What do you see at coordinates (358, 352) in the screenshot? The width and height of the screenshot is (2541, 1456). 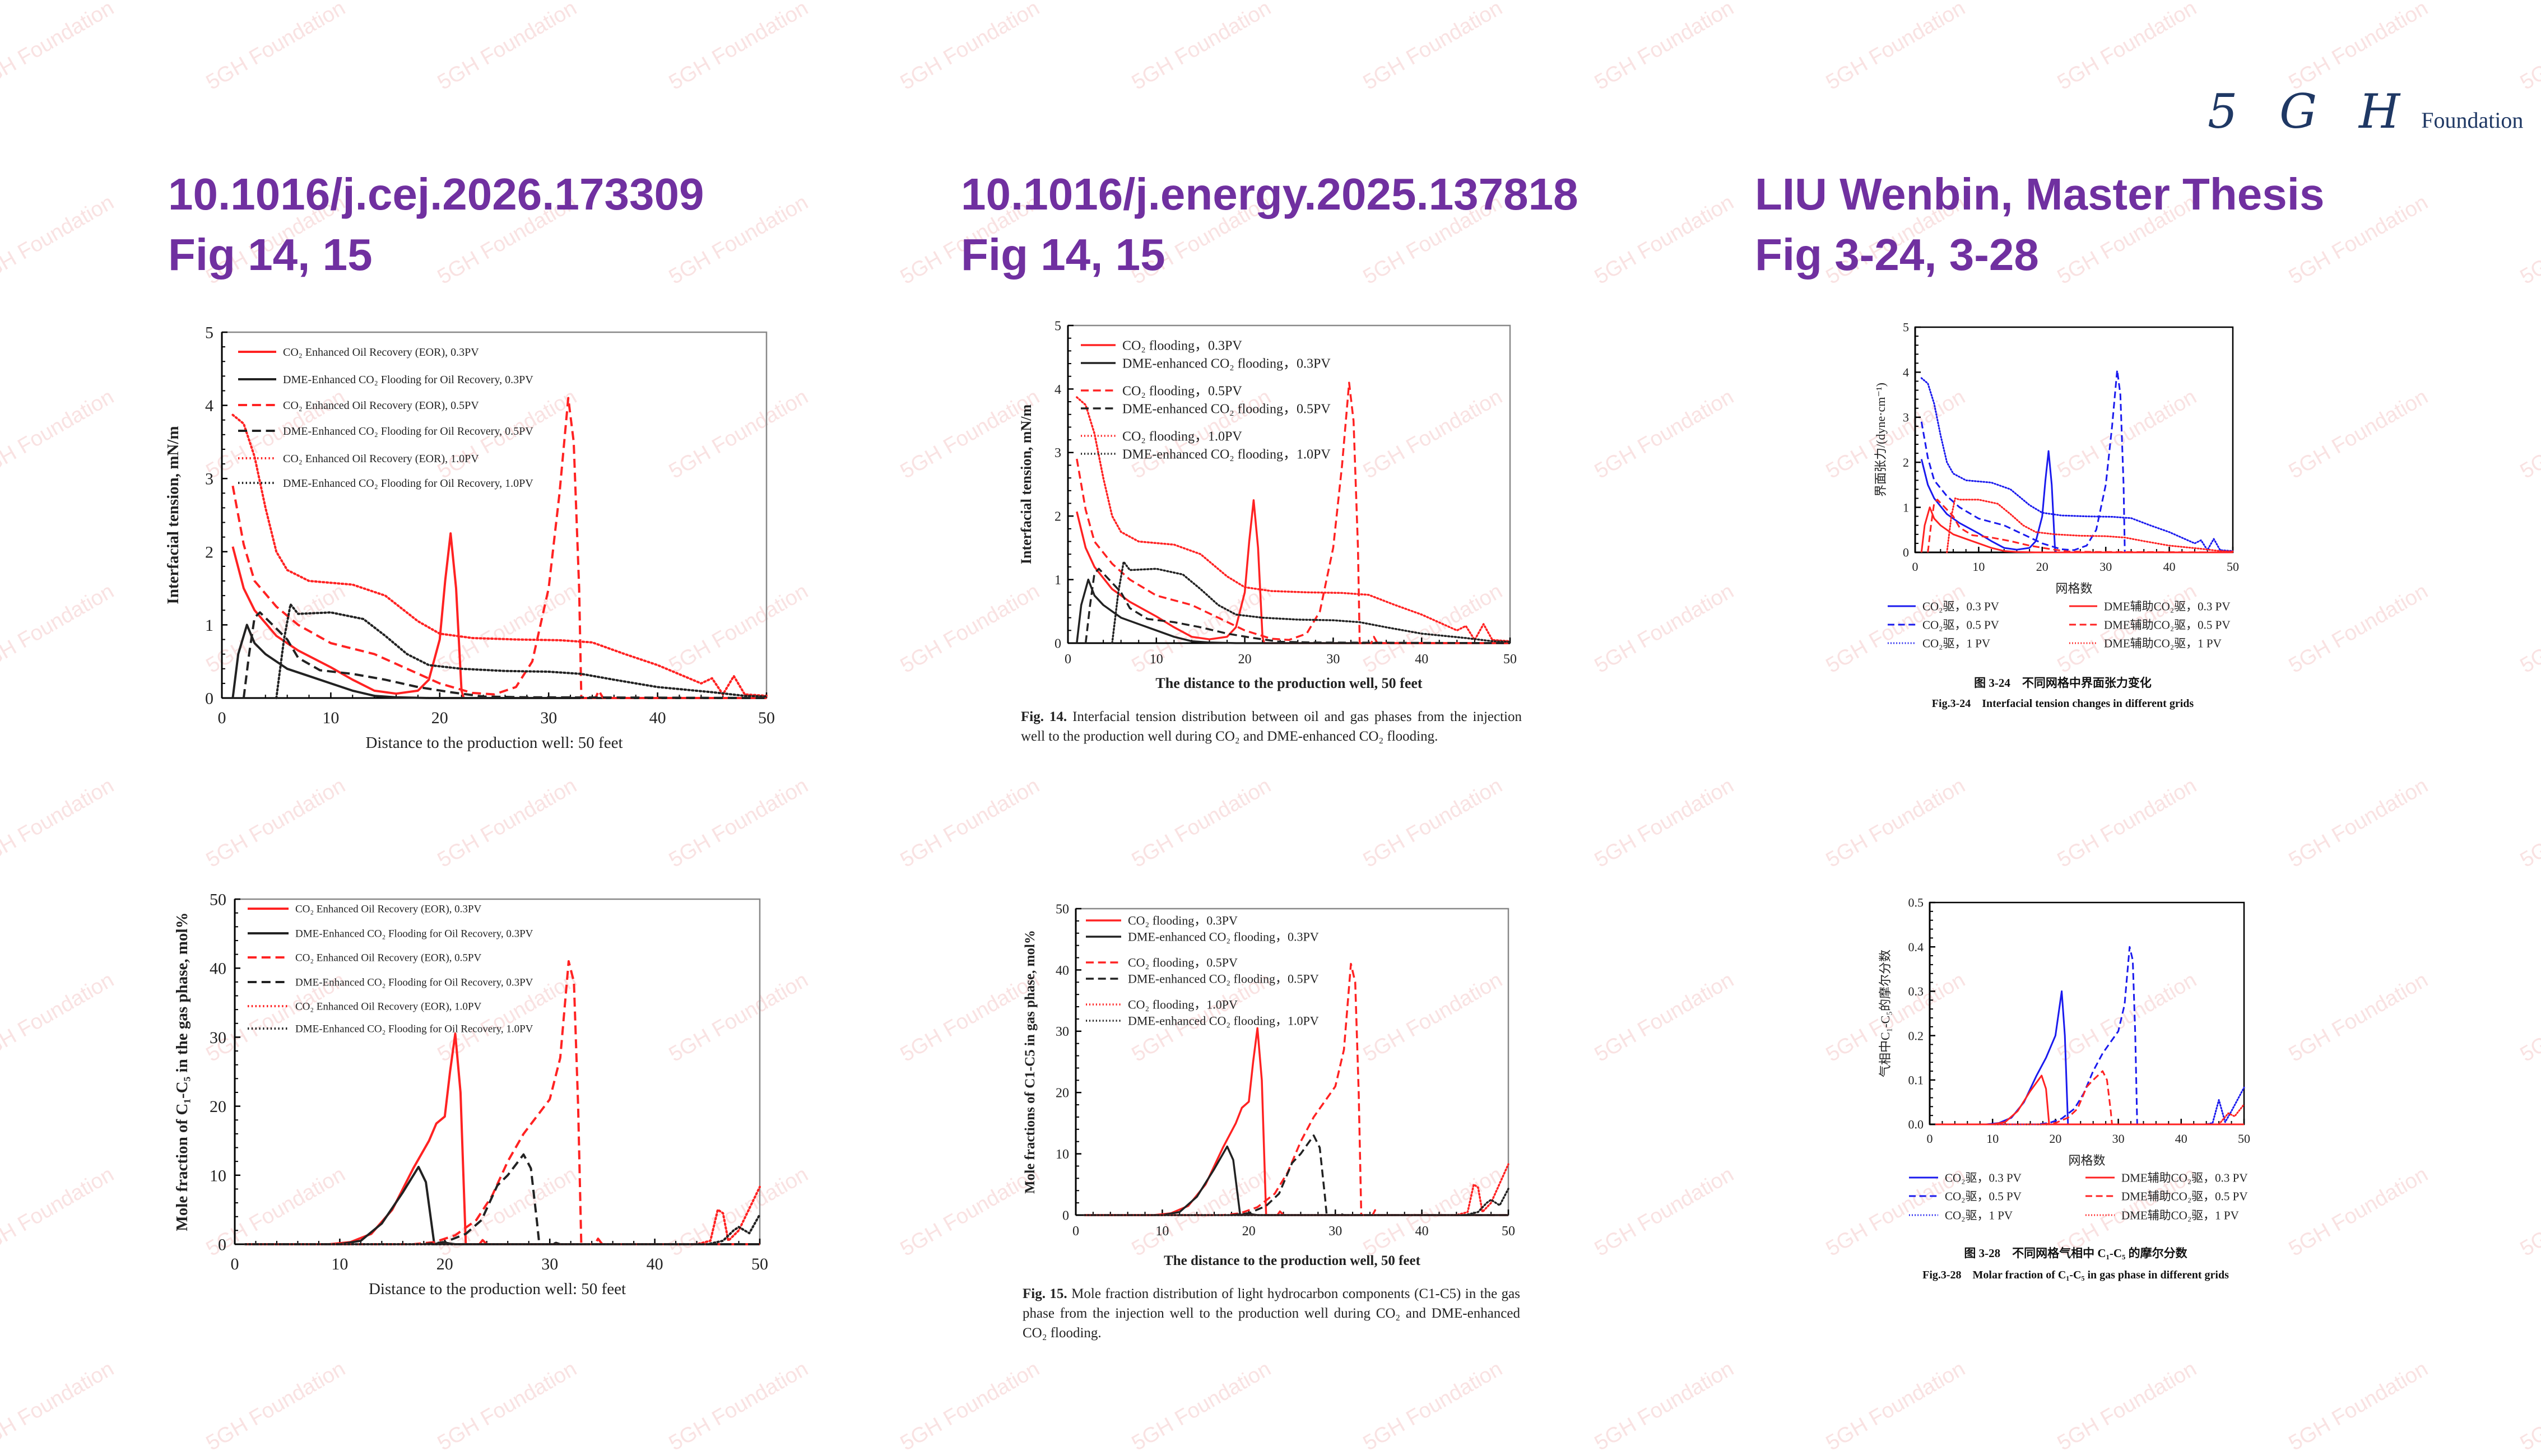 I see `legend-item: CO₂ Enhanced Oil Recovery (EOR), 0.3PV` at bounding box center [358, 352].